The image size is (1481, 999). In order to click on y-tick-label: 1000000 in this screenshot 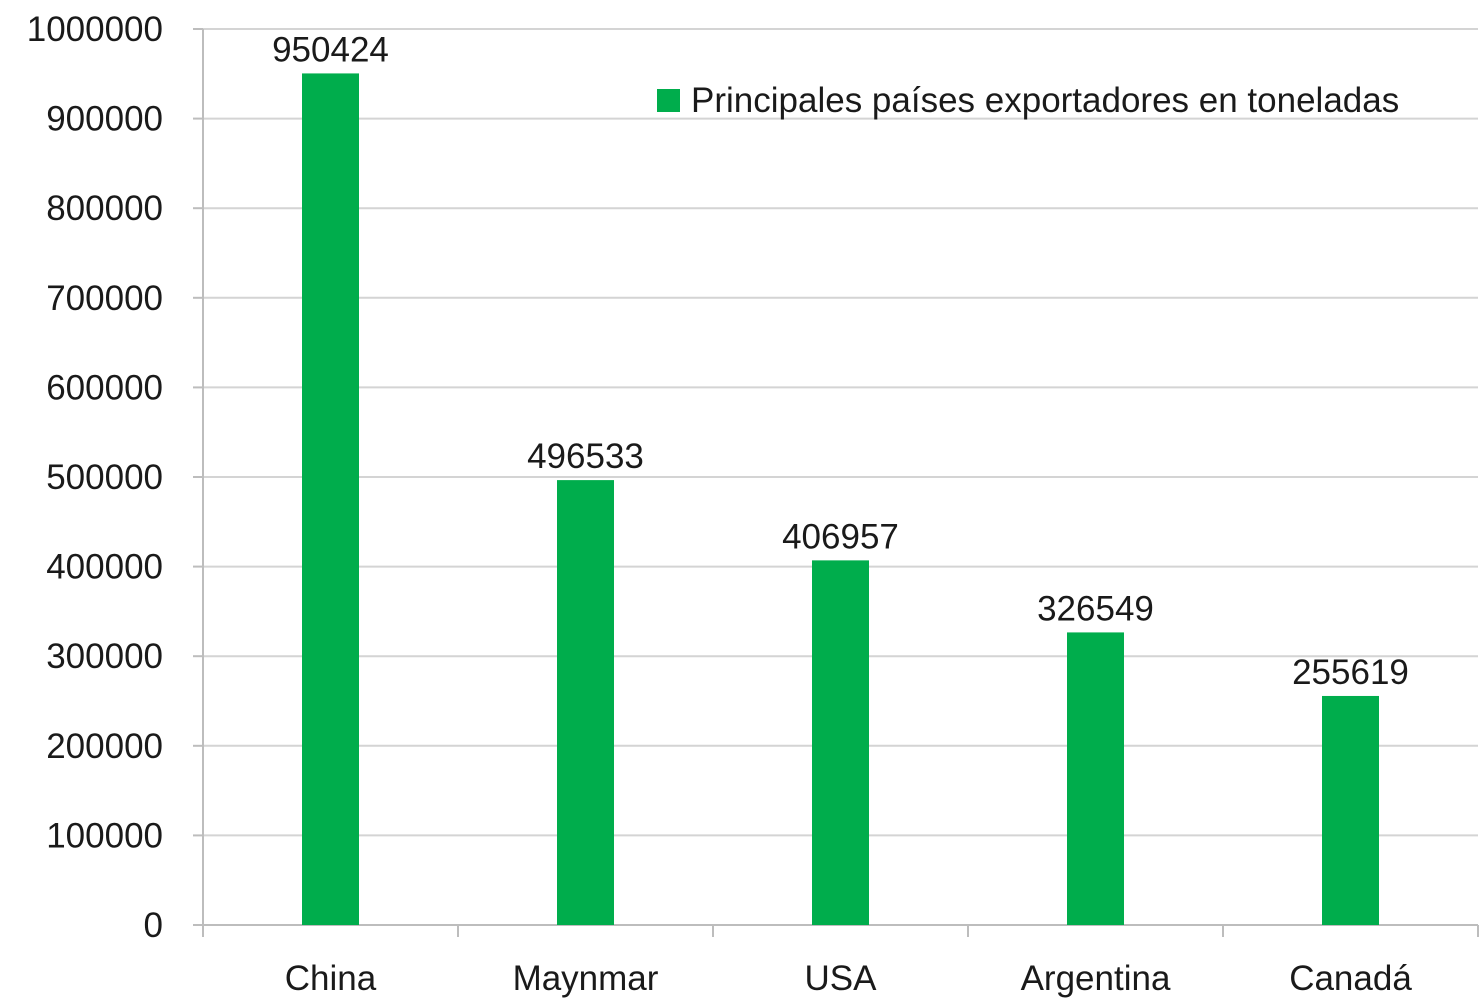, I will do `click(95, 29)`.